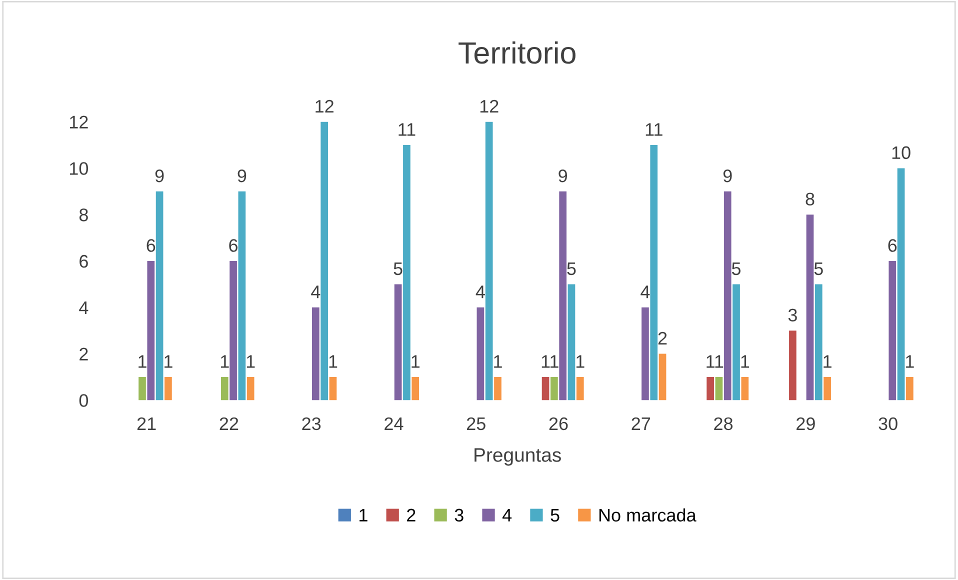 The width and height of the screenshot is (958, 580). I want to click on x-axis-title: Preguntas, so click(517, 457).